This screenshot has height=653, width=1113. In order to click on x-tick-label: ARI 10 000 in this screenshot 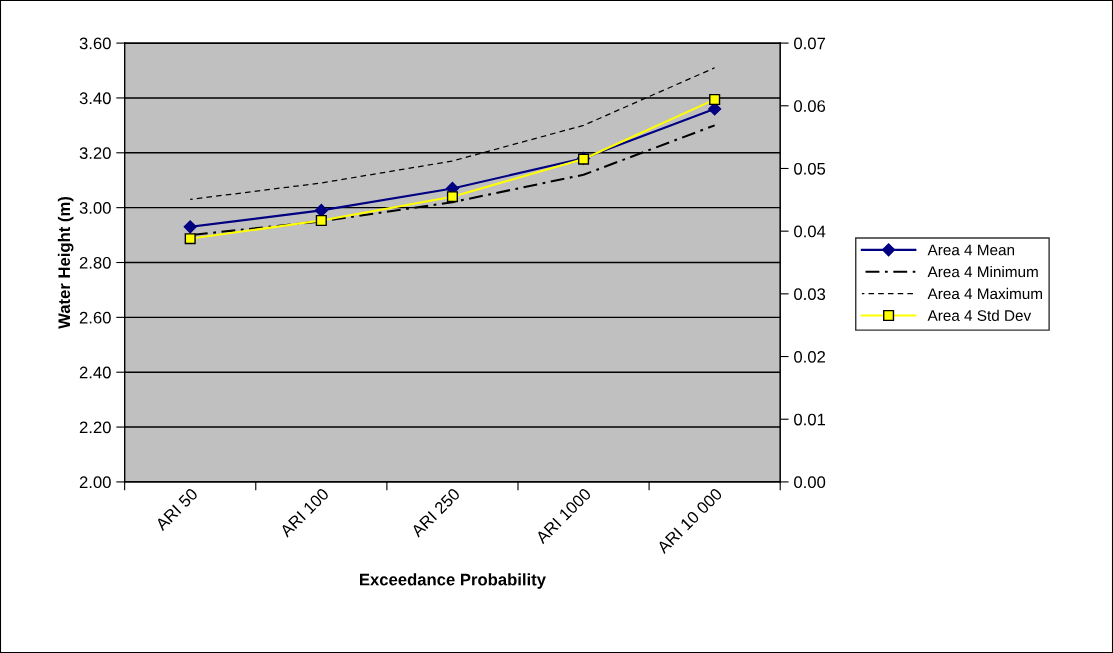, I will do `click(689, 521)`.